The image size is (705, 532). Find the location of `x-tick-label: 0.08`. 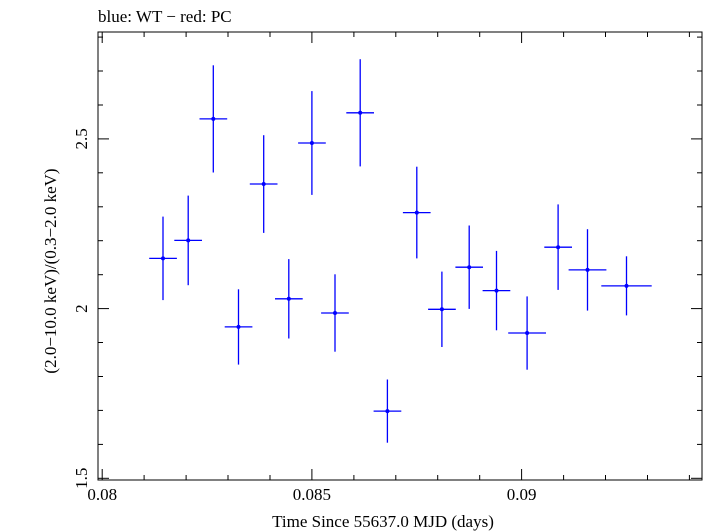

x-tick-label: 0.08 is located at coordinates (102, 494).